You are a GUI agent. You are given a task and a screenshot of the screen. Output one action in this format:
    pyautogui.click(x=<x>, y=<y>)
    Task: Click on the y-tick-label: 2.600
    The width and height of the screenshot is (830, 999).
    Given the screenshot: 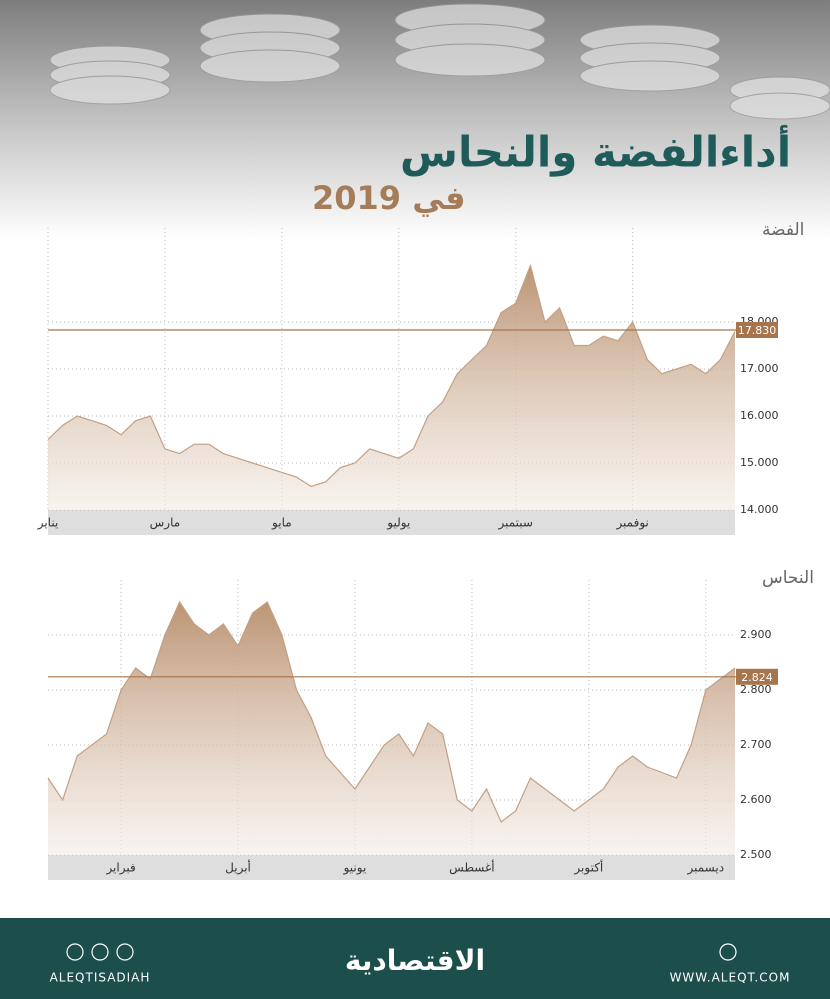 What is the action you would take?
    pyautogui.click(x=756, y=799)
    